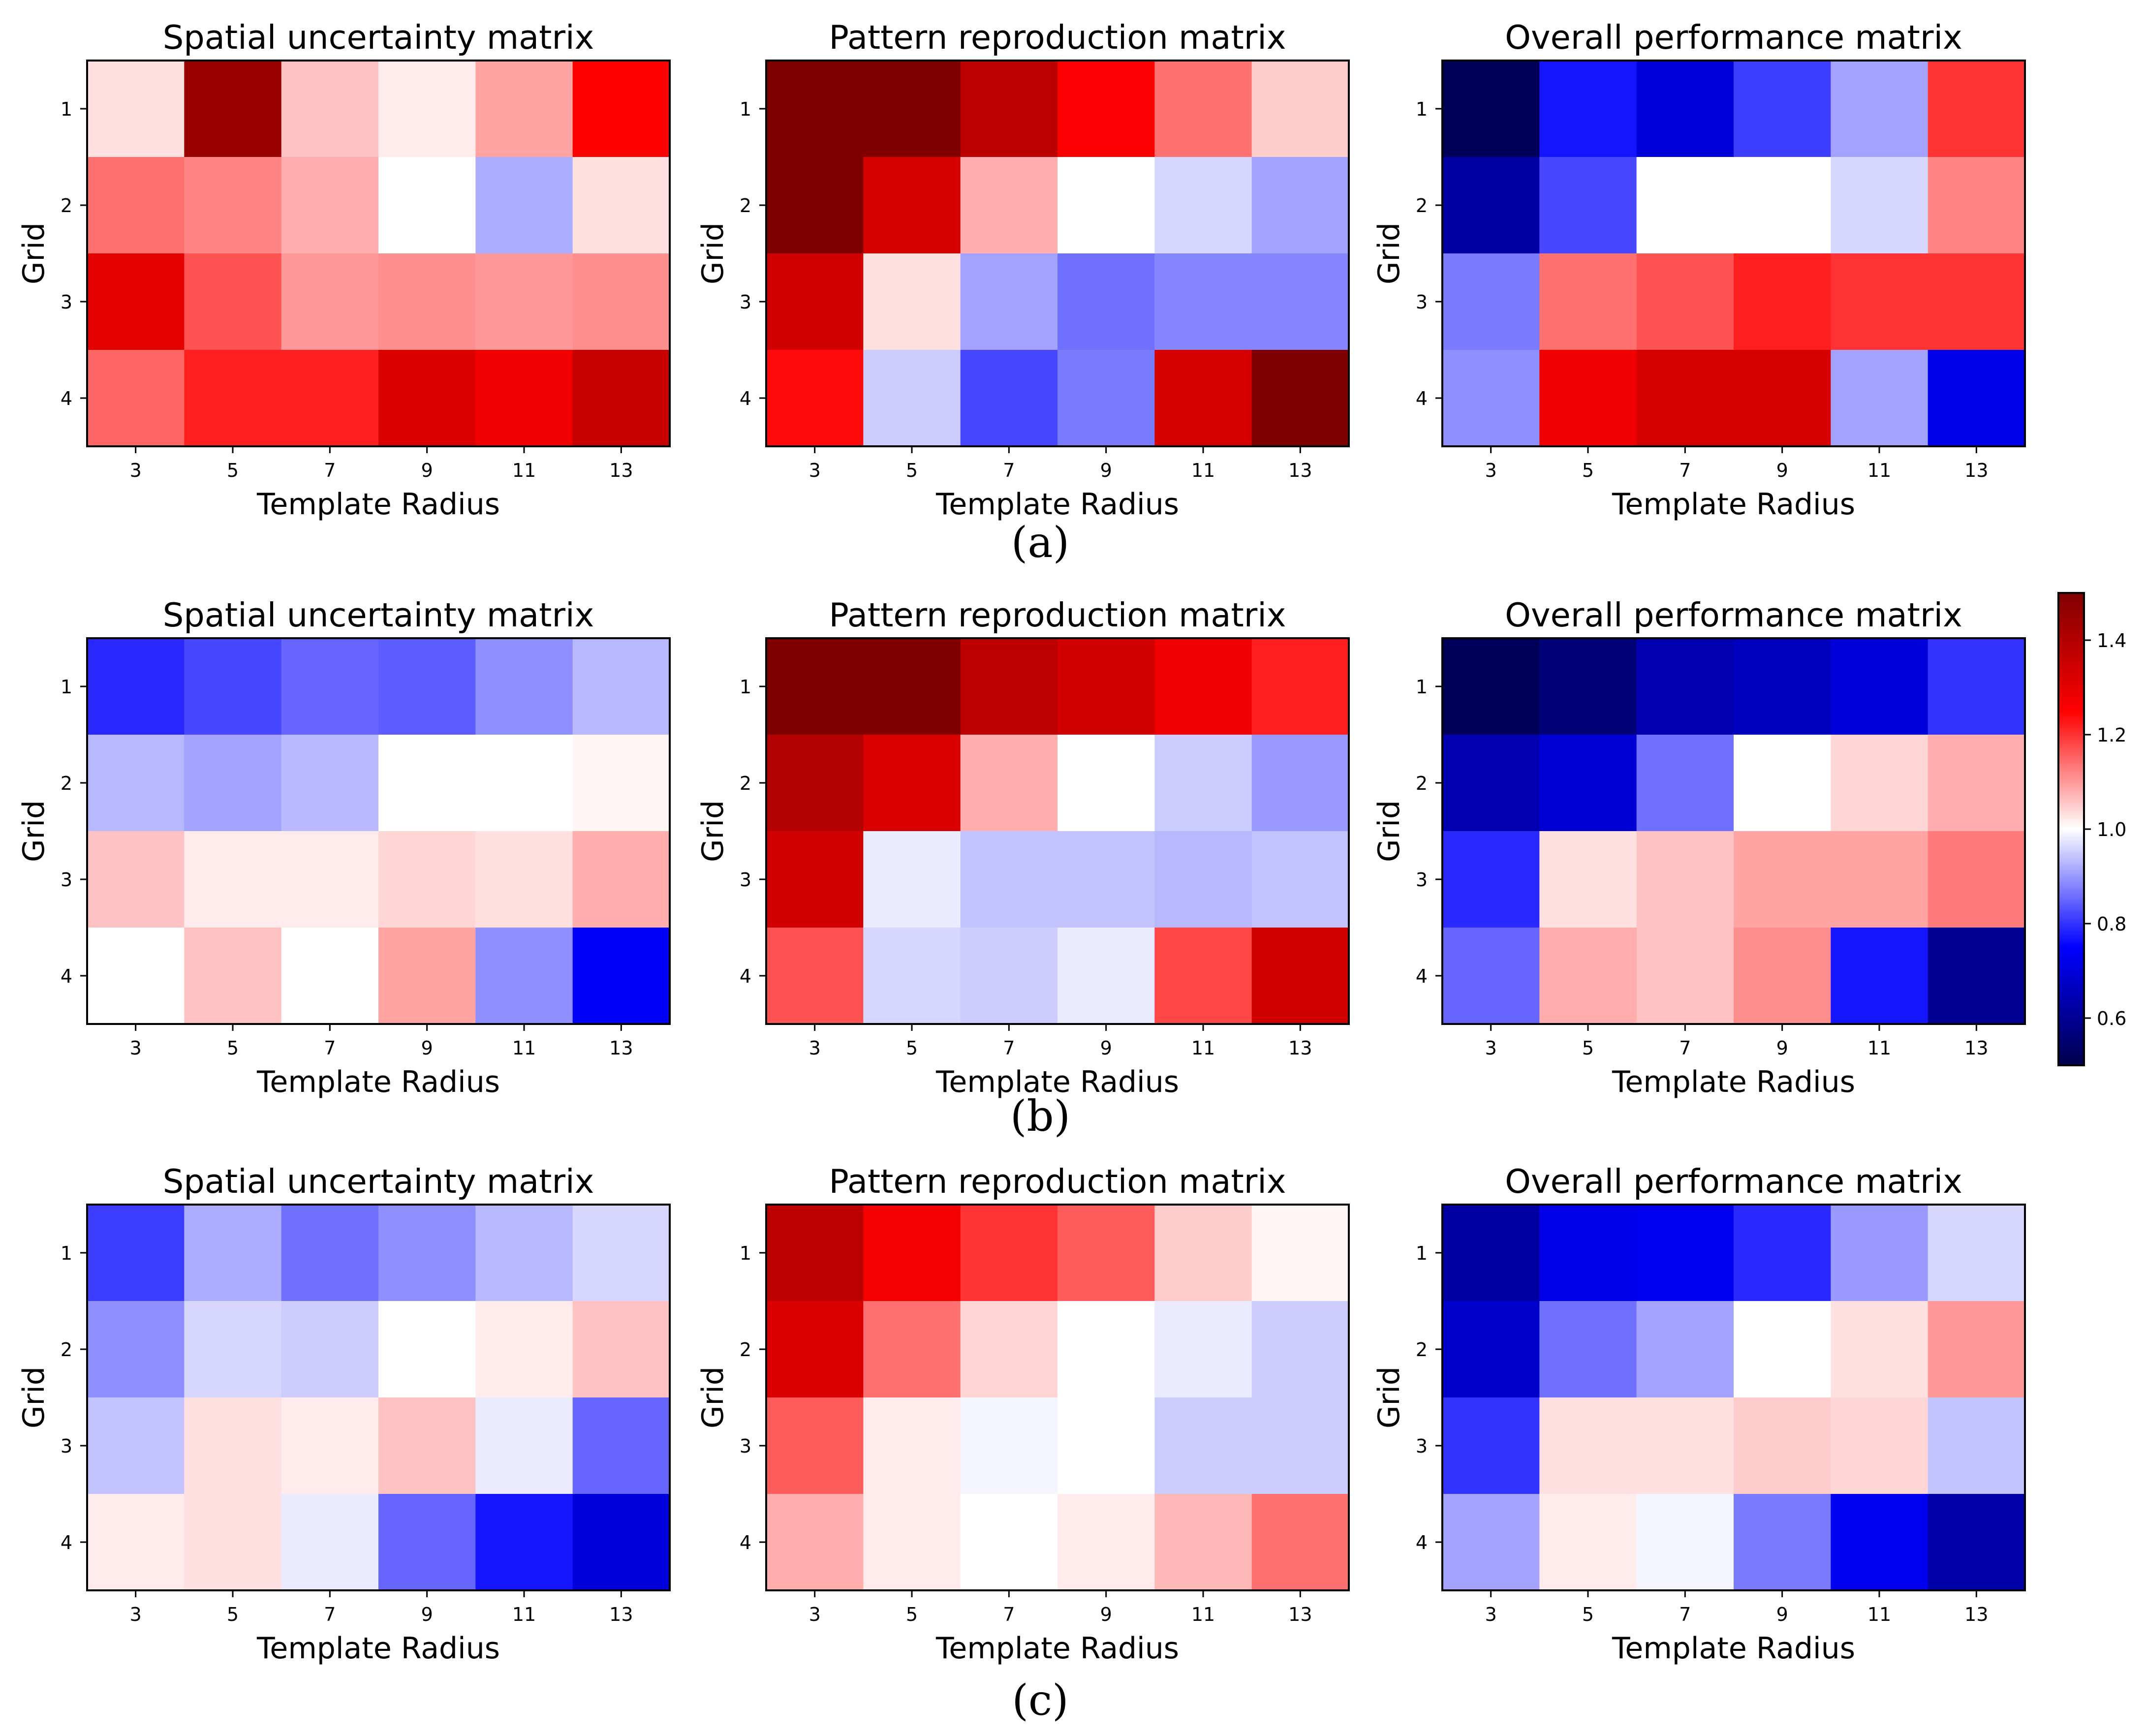 The width and height of the screenshot is (2146, 1736). I want to click on colorbar-gradient, so click(2071, 829).